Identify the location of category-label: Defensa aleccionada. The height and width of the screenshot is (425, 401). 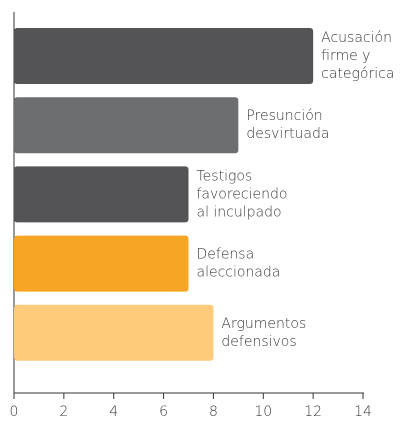
(239, 264).